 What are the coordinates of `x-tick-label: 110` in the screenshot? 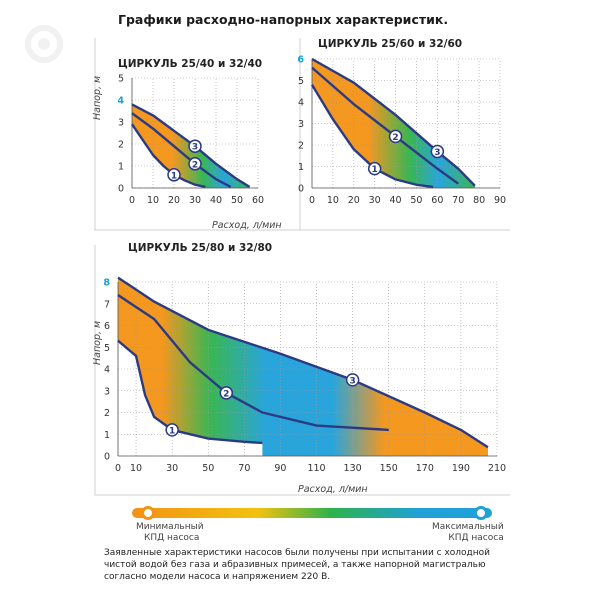 It's located at (316, 468).